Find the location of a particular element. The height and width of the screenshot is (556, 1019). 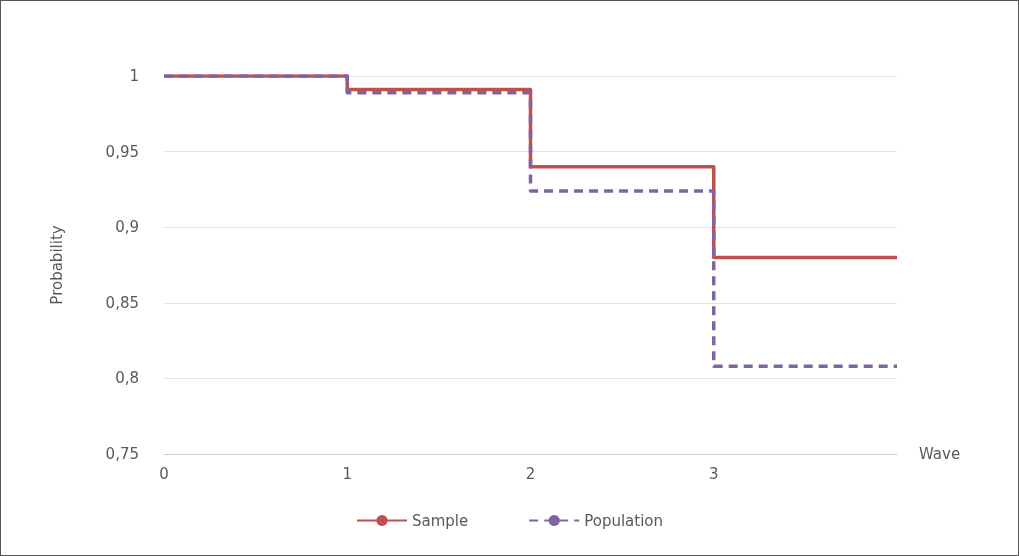

y-tick-label: 0,75 is located at coordinates (122, 454).